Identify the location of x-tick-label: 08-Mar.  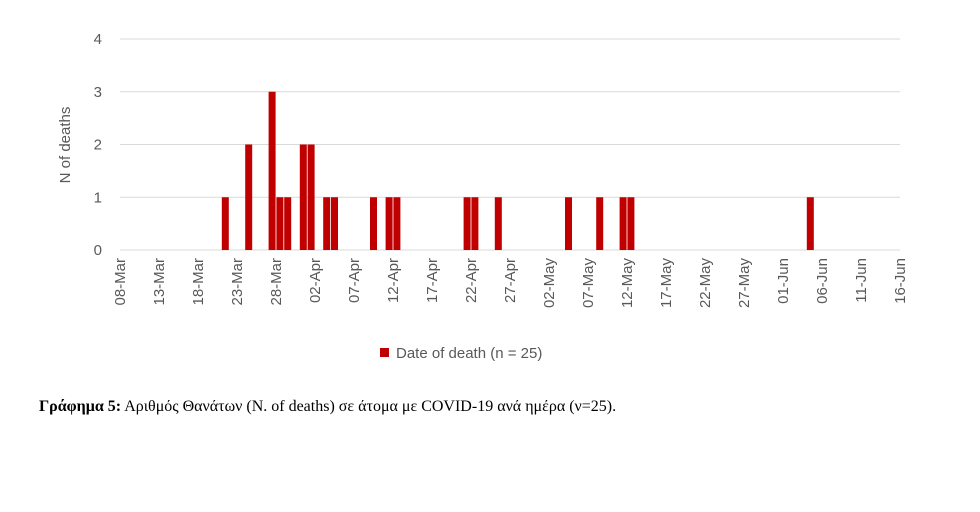
(120, 282).